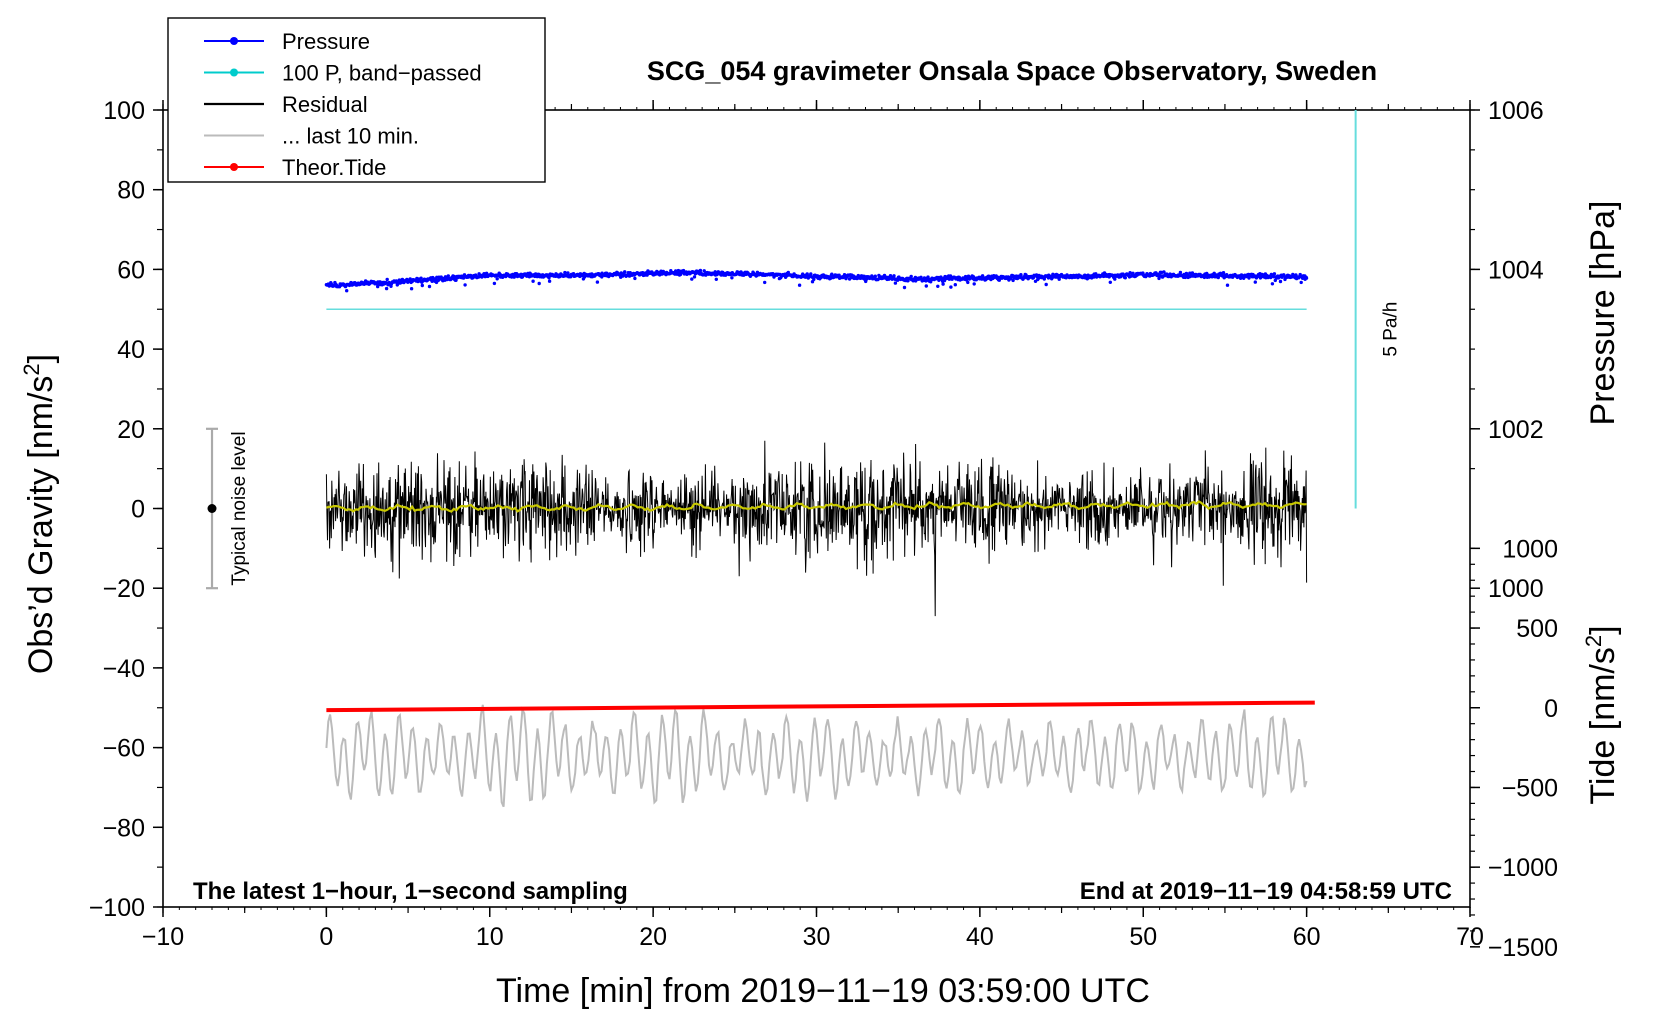 The width and height of the screenshot is (1660, 1020). Describe the element at coordinates (817, 937) in the screenshot. I see `x-tick-label: 30` at that location.